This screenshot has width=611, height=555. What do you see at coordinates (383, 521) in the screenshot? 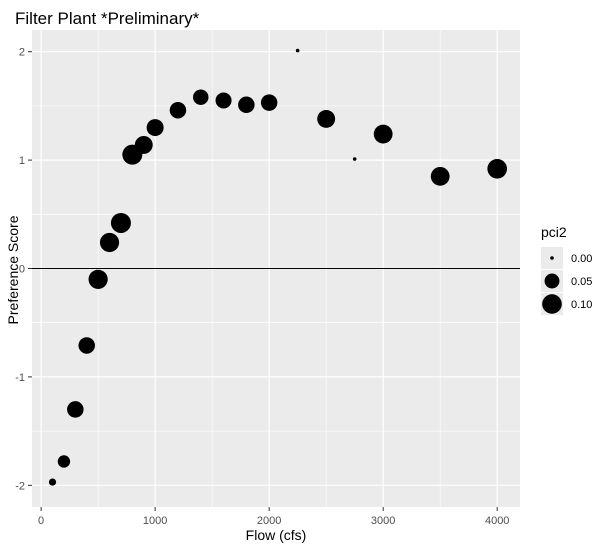
I see `x-tick-label: 3000` at bounding box center [383, 521].